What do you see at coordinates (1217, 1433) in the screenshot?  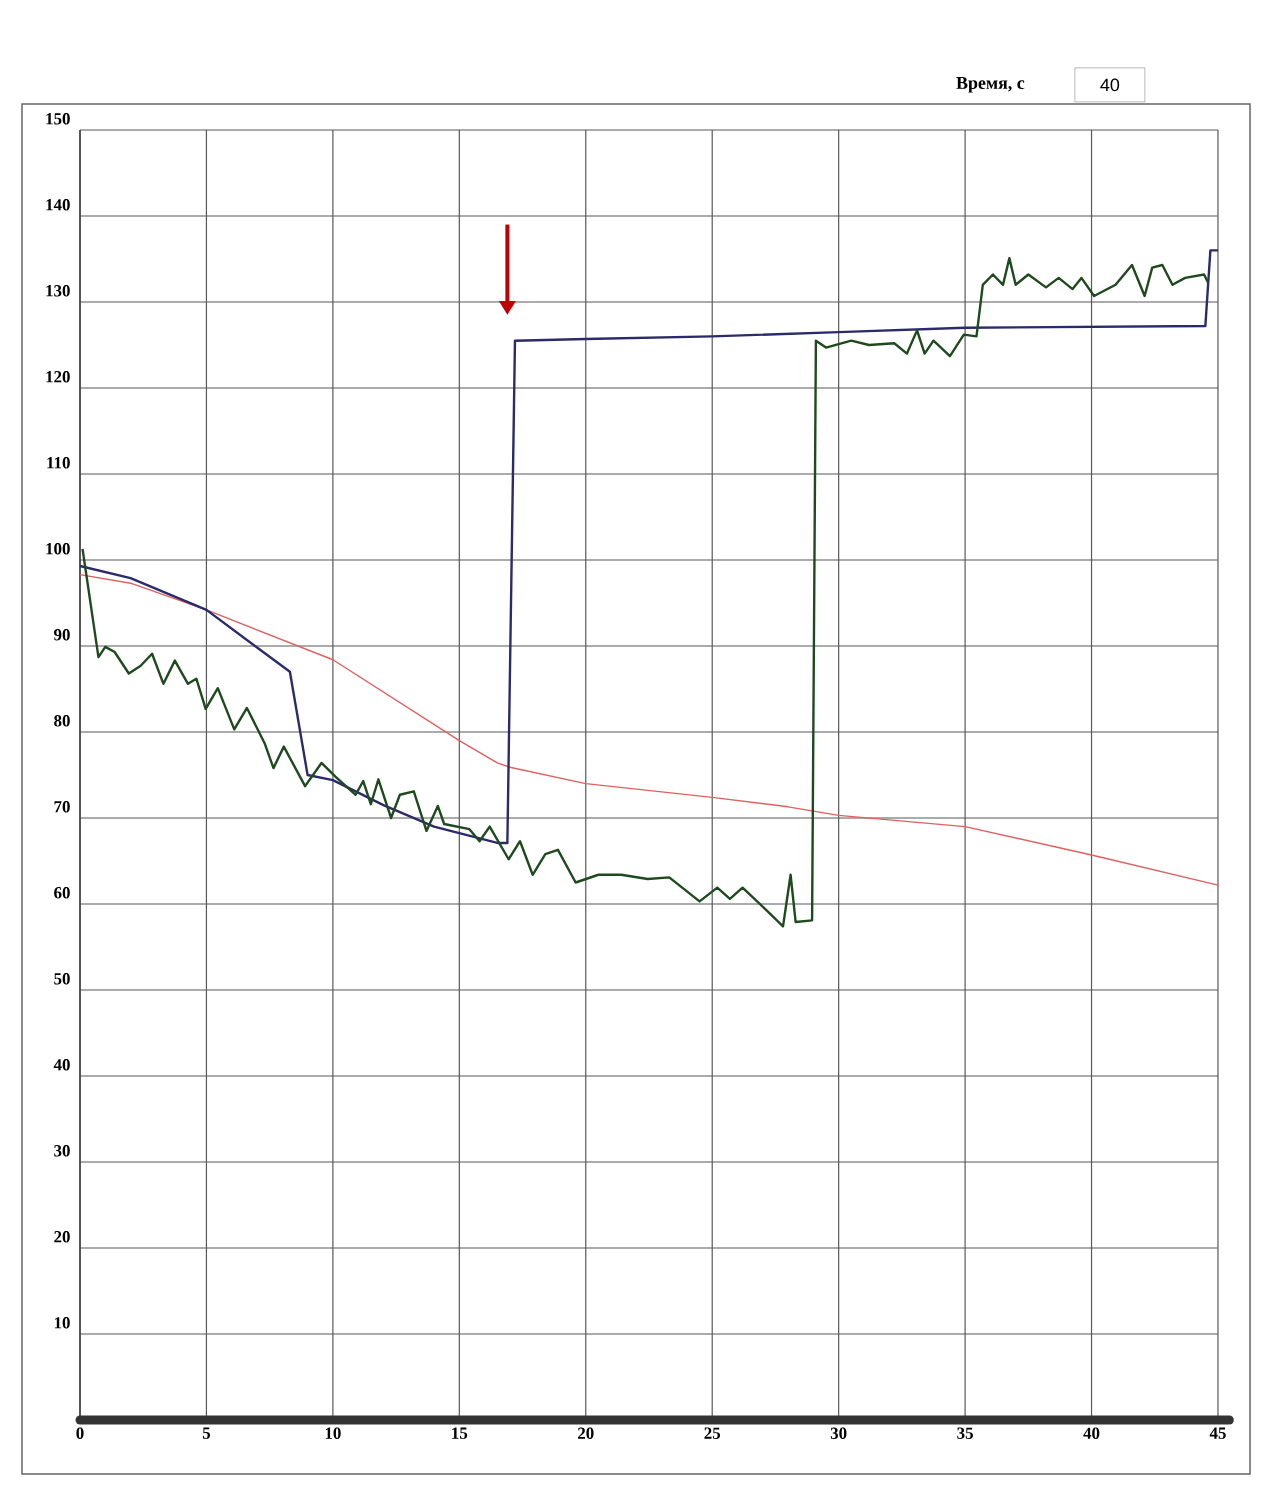 I see `x-tick-label: 45` at bounding box center [1217, 1433].